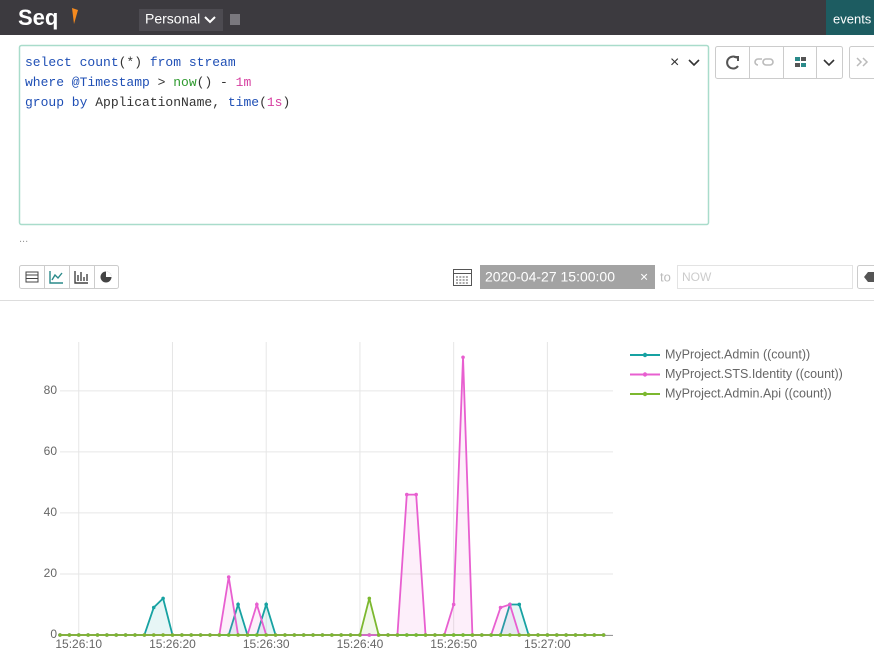 Image resolution: width=874 pixels, height=661 pixels. I want to click on query-token: >, so click(162, 82).